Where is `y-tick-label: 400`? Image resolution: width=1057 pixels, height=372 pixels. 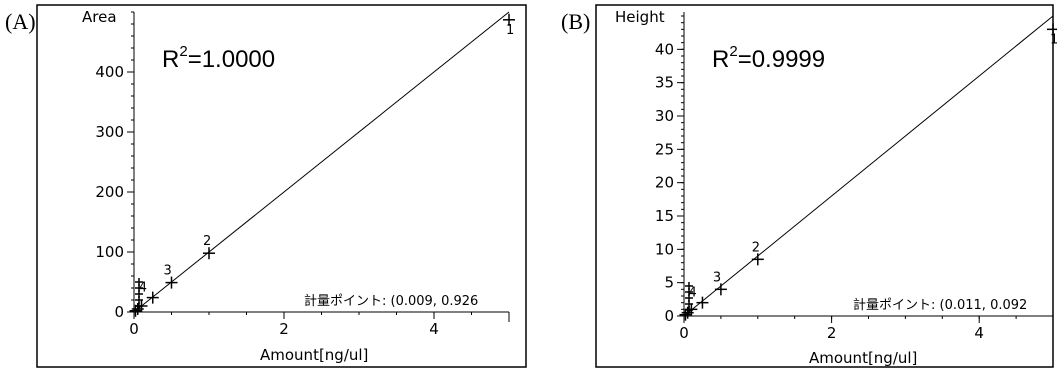 y-tick-label: 400 is located at coordinates (109, 72).